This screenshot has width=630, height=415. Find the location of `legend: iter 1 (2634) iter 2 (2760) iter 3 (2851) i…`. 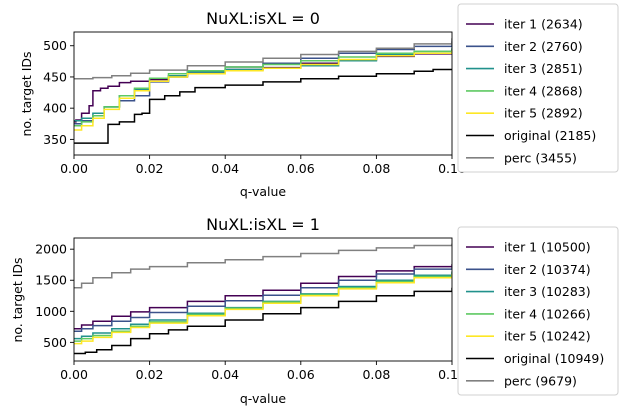

legend: iter 1 (2634) iter 2 (2760) iter 3 (2851) i… is located at coordinates (538, 88).